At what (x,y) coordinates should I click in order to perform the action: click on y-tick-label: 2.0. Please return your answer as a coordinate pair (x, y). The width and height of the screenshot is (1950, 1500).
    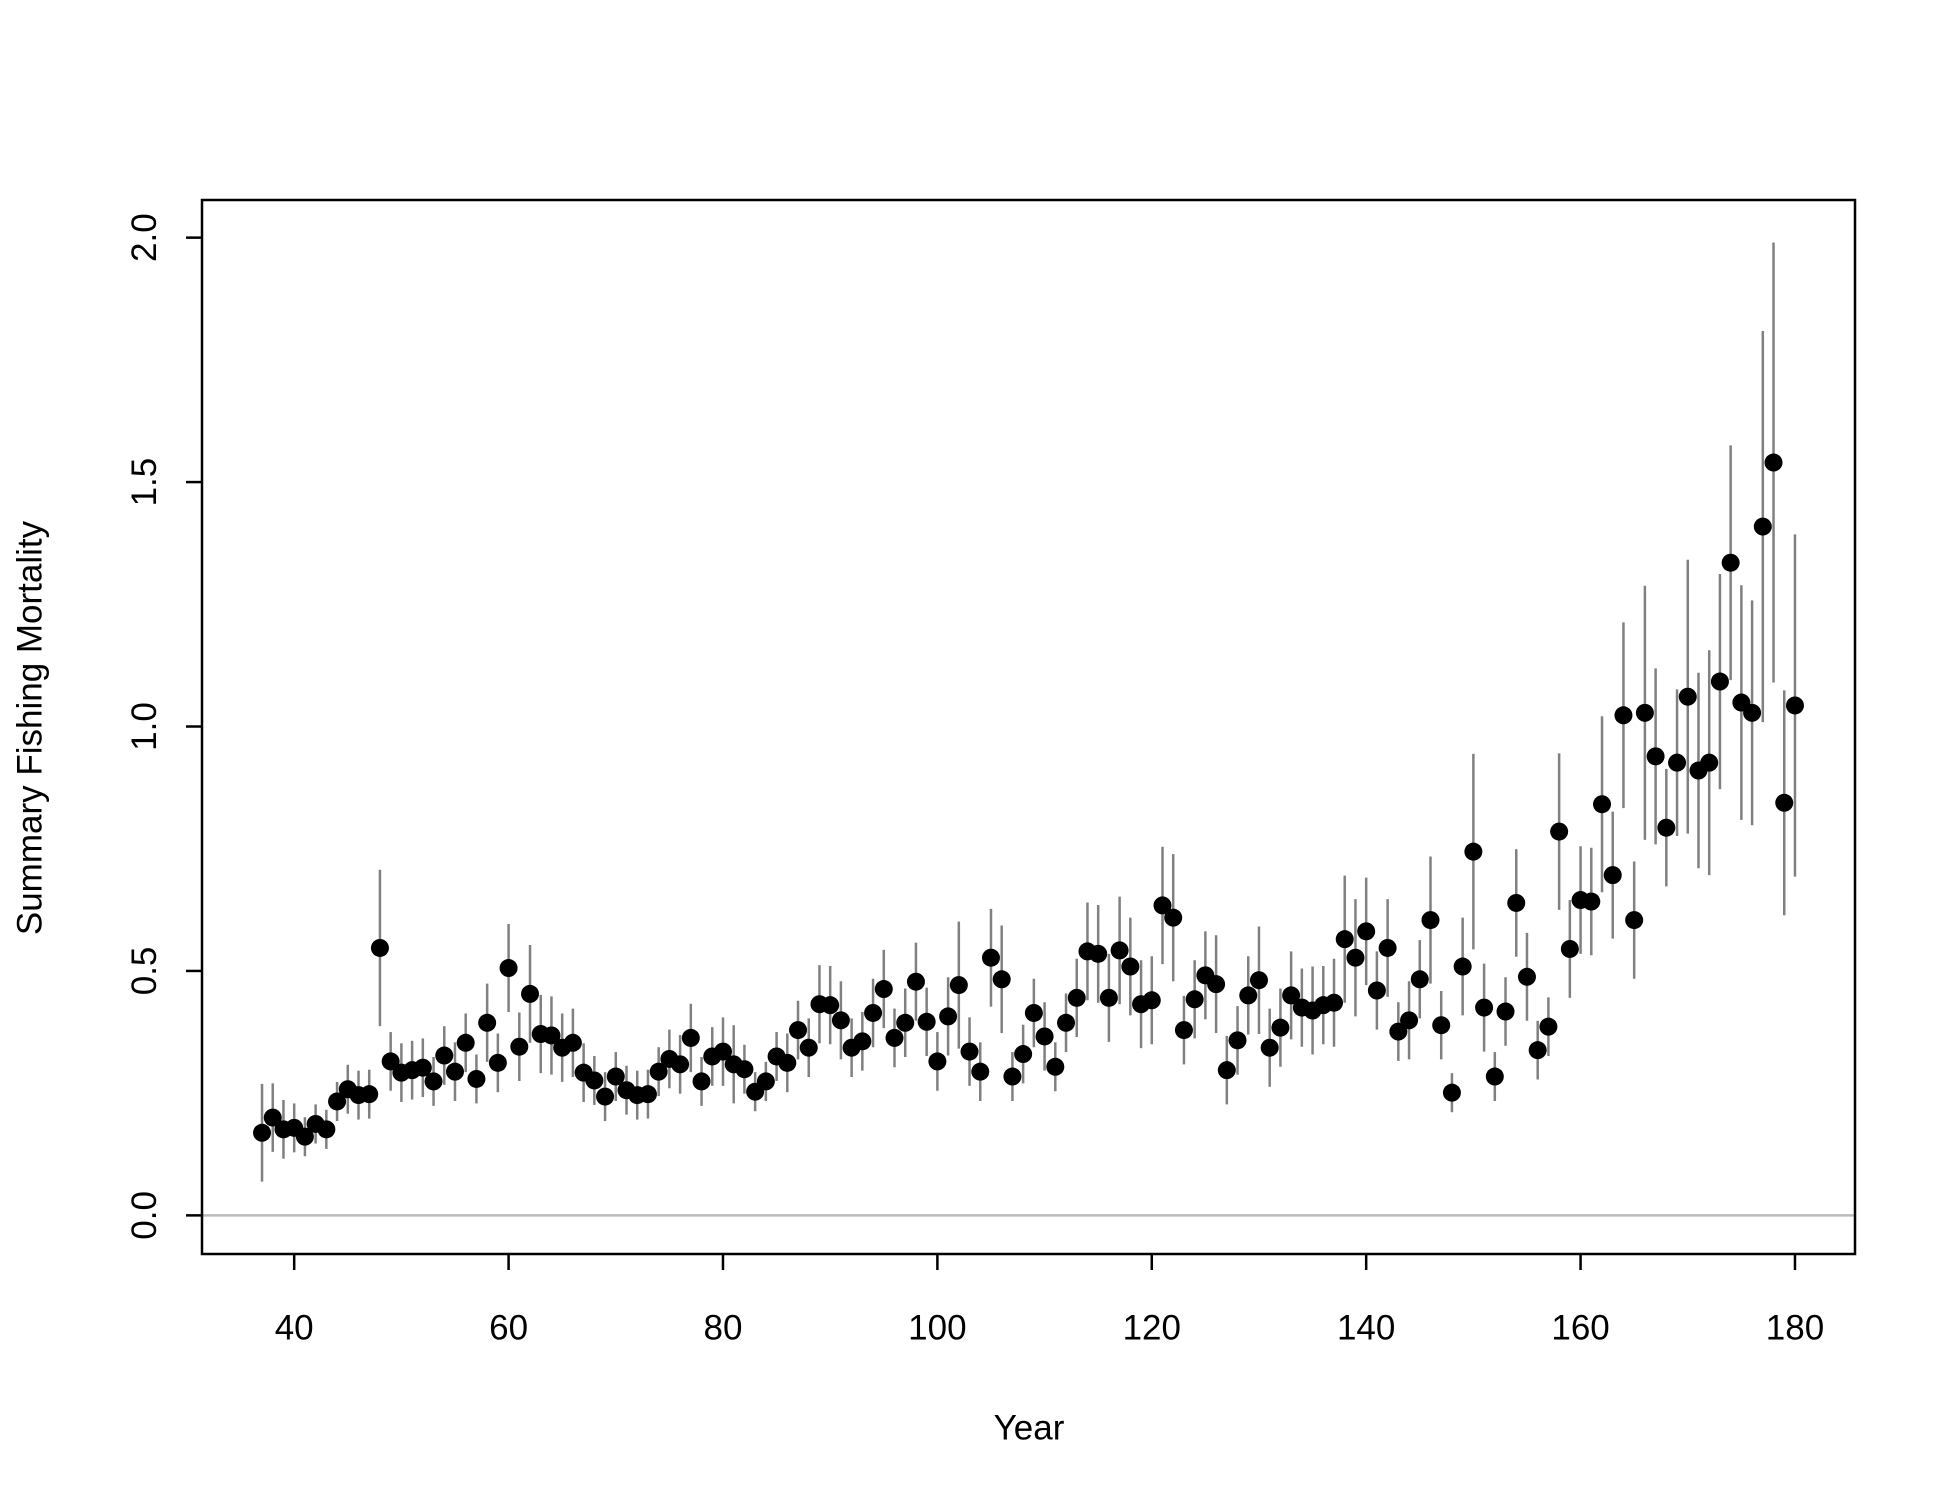
    Looking at the image, I should click on (144, 237).